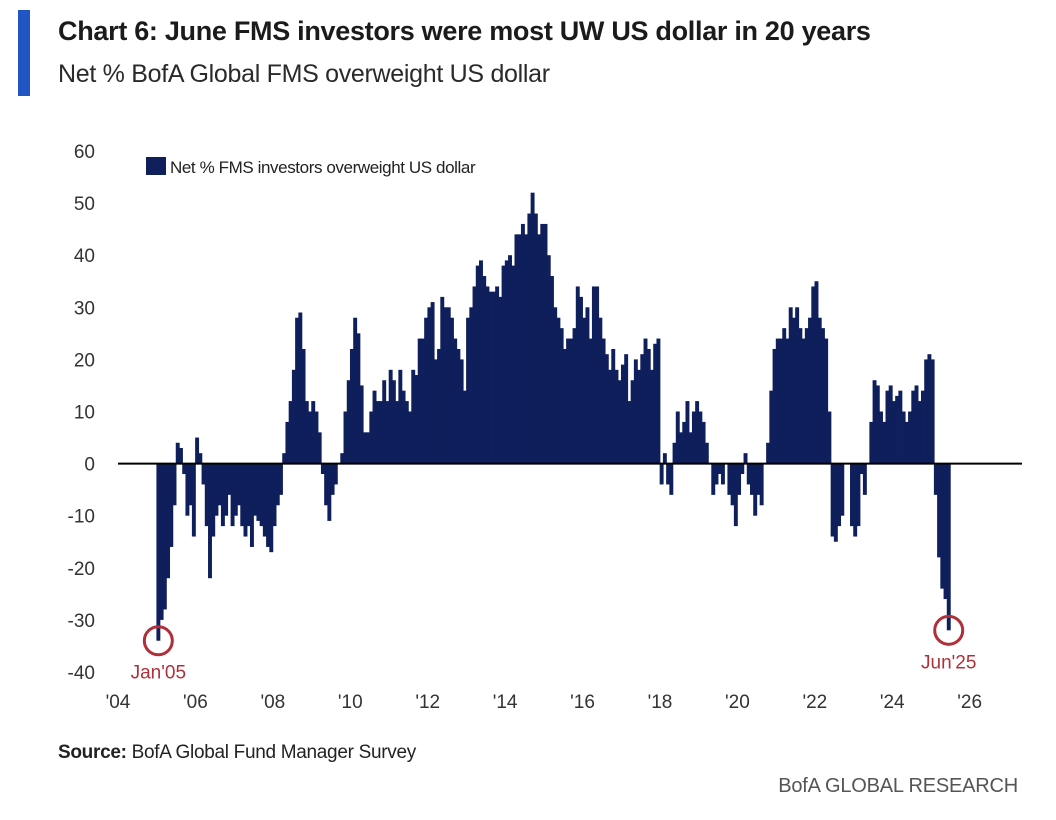 This screenshot has width=1056, height=820. What do you see at coordinates (84, 360) in the screenshot?
I see `y-tick-label: 20` at bounding box center [84, 360].